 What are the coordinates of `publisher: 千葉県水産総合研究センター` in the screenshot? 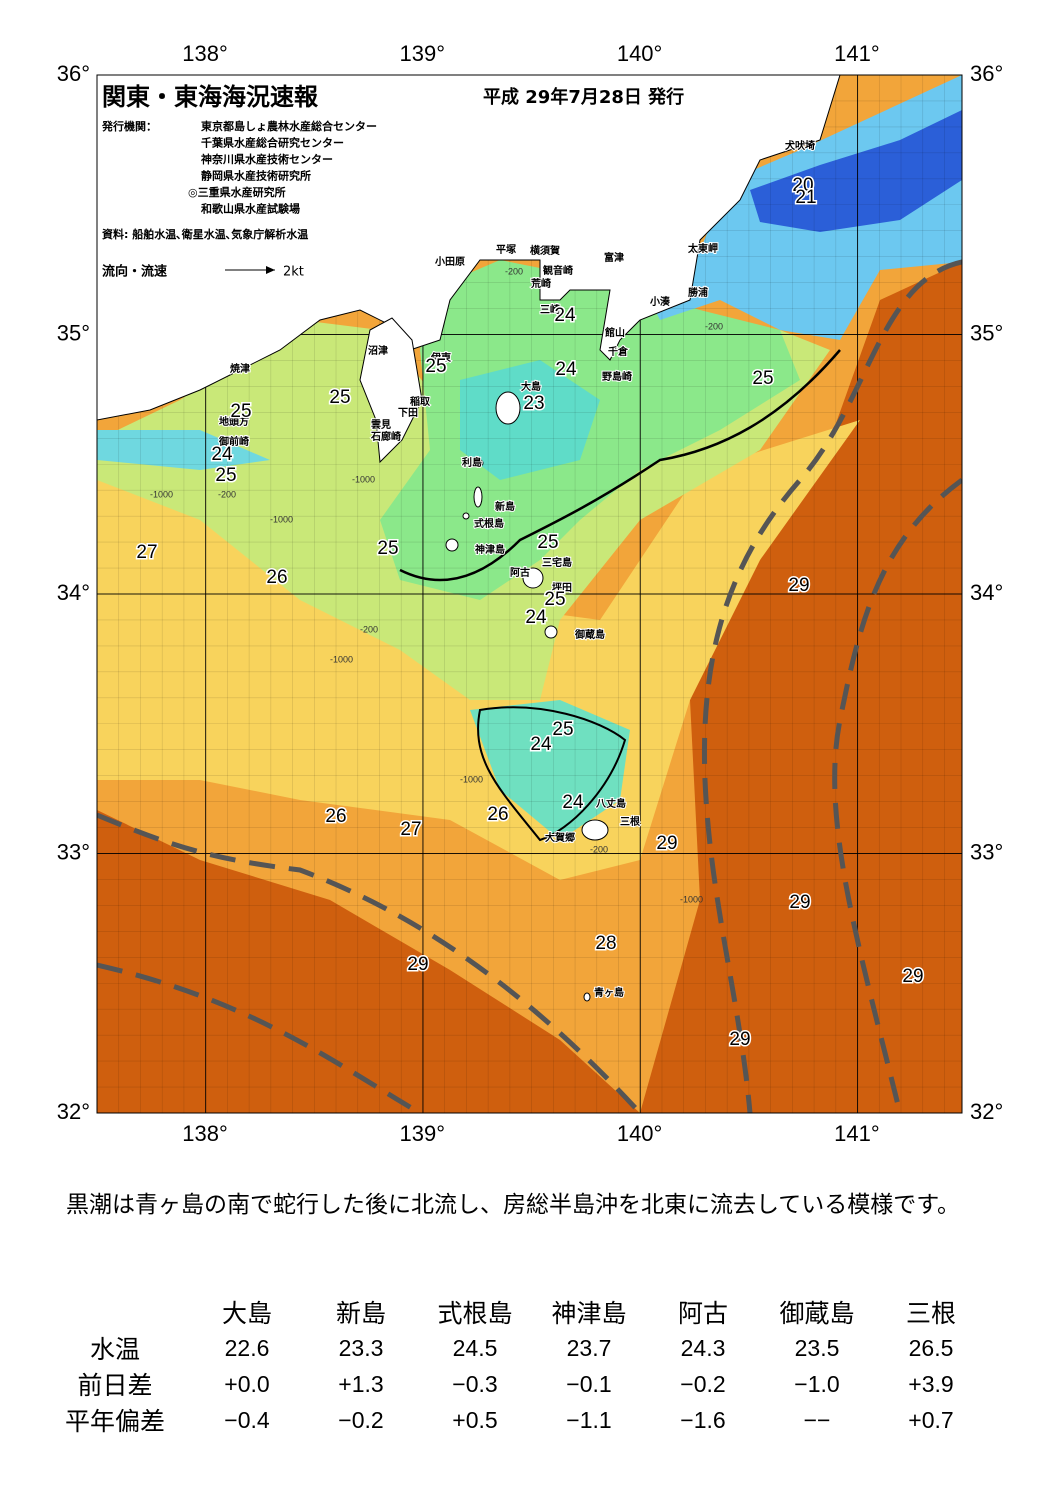 It's located at (272, 143).